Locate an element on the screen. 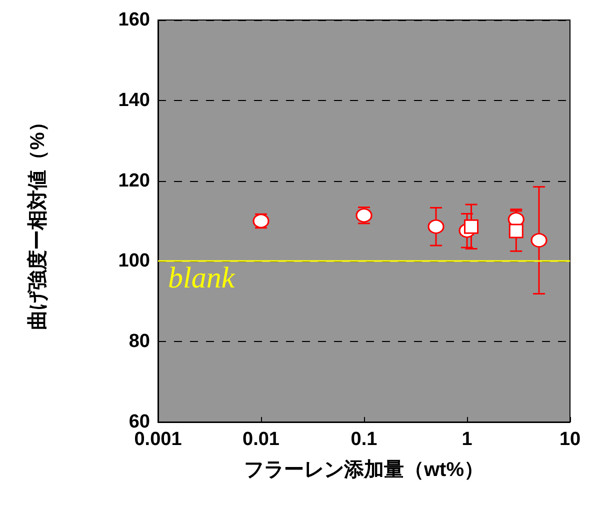  y-tick-label: 160 is located at coordinates (134, 20).